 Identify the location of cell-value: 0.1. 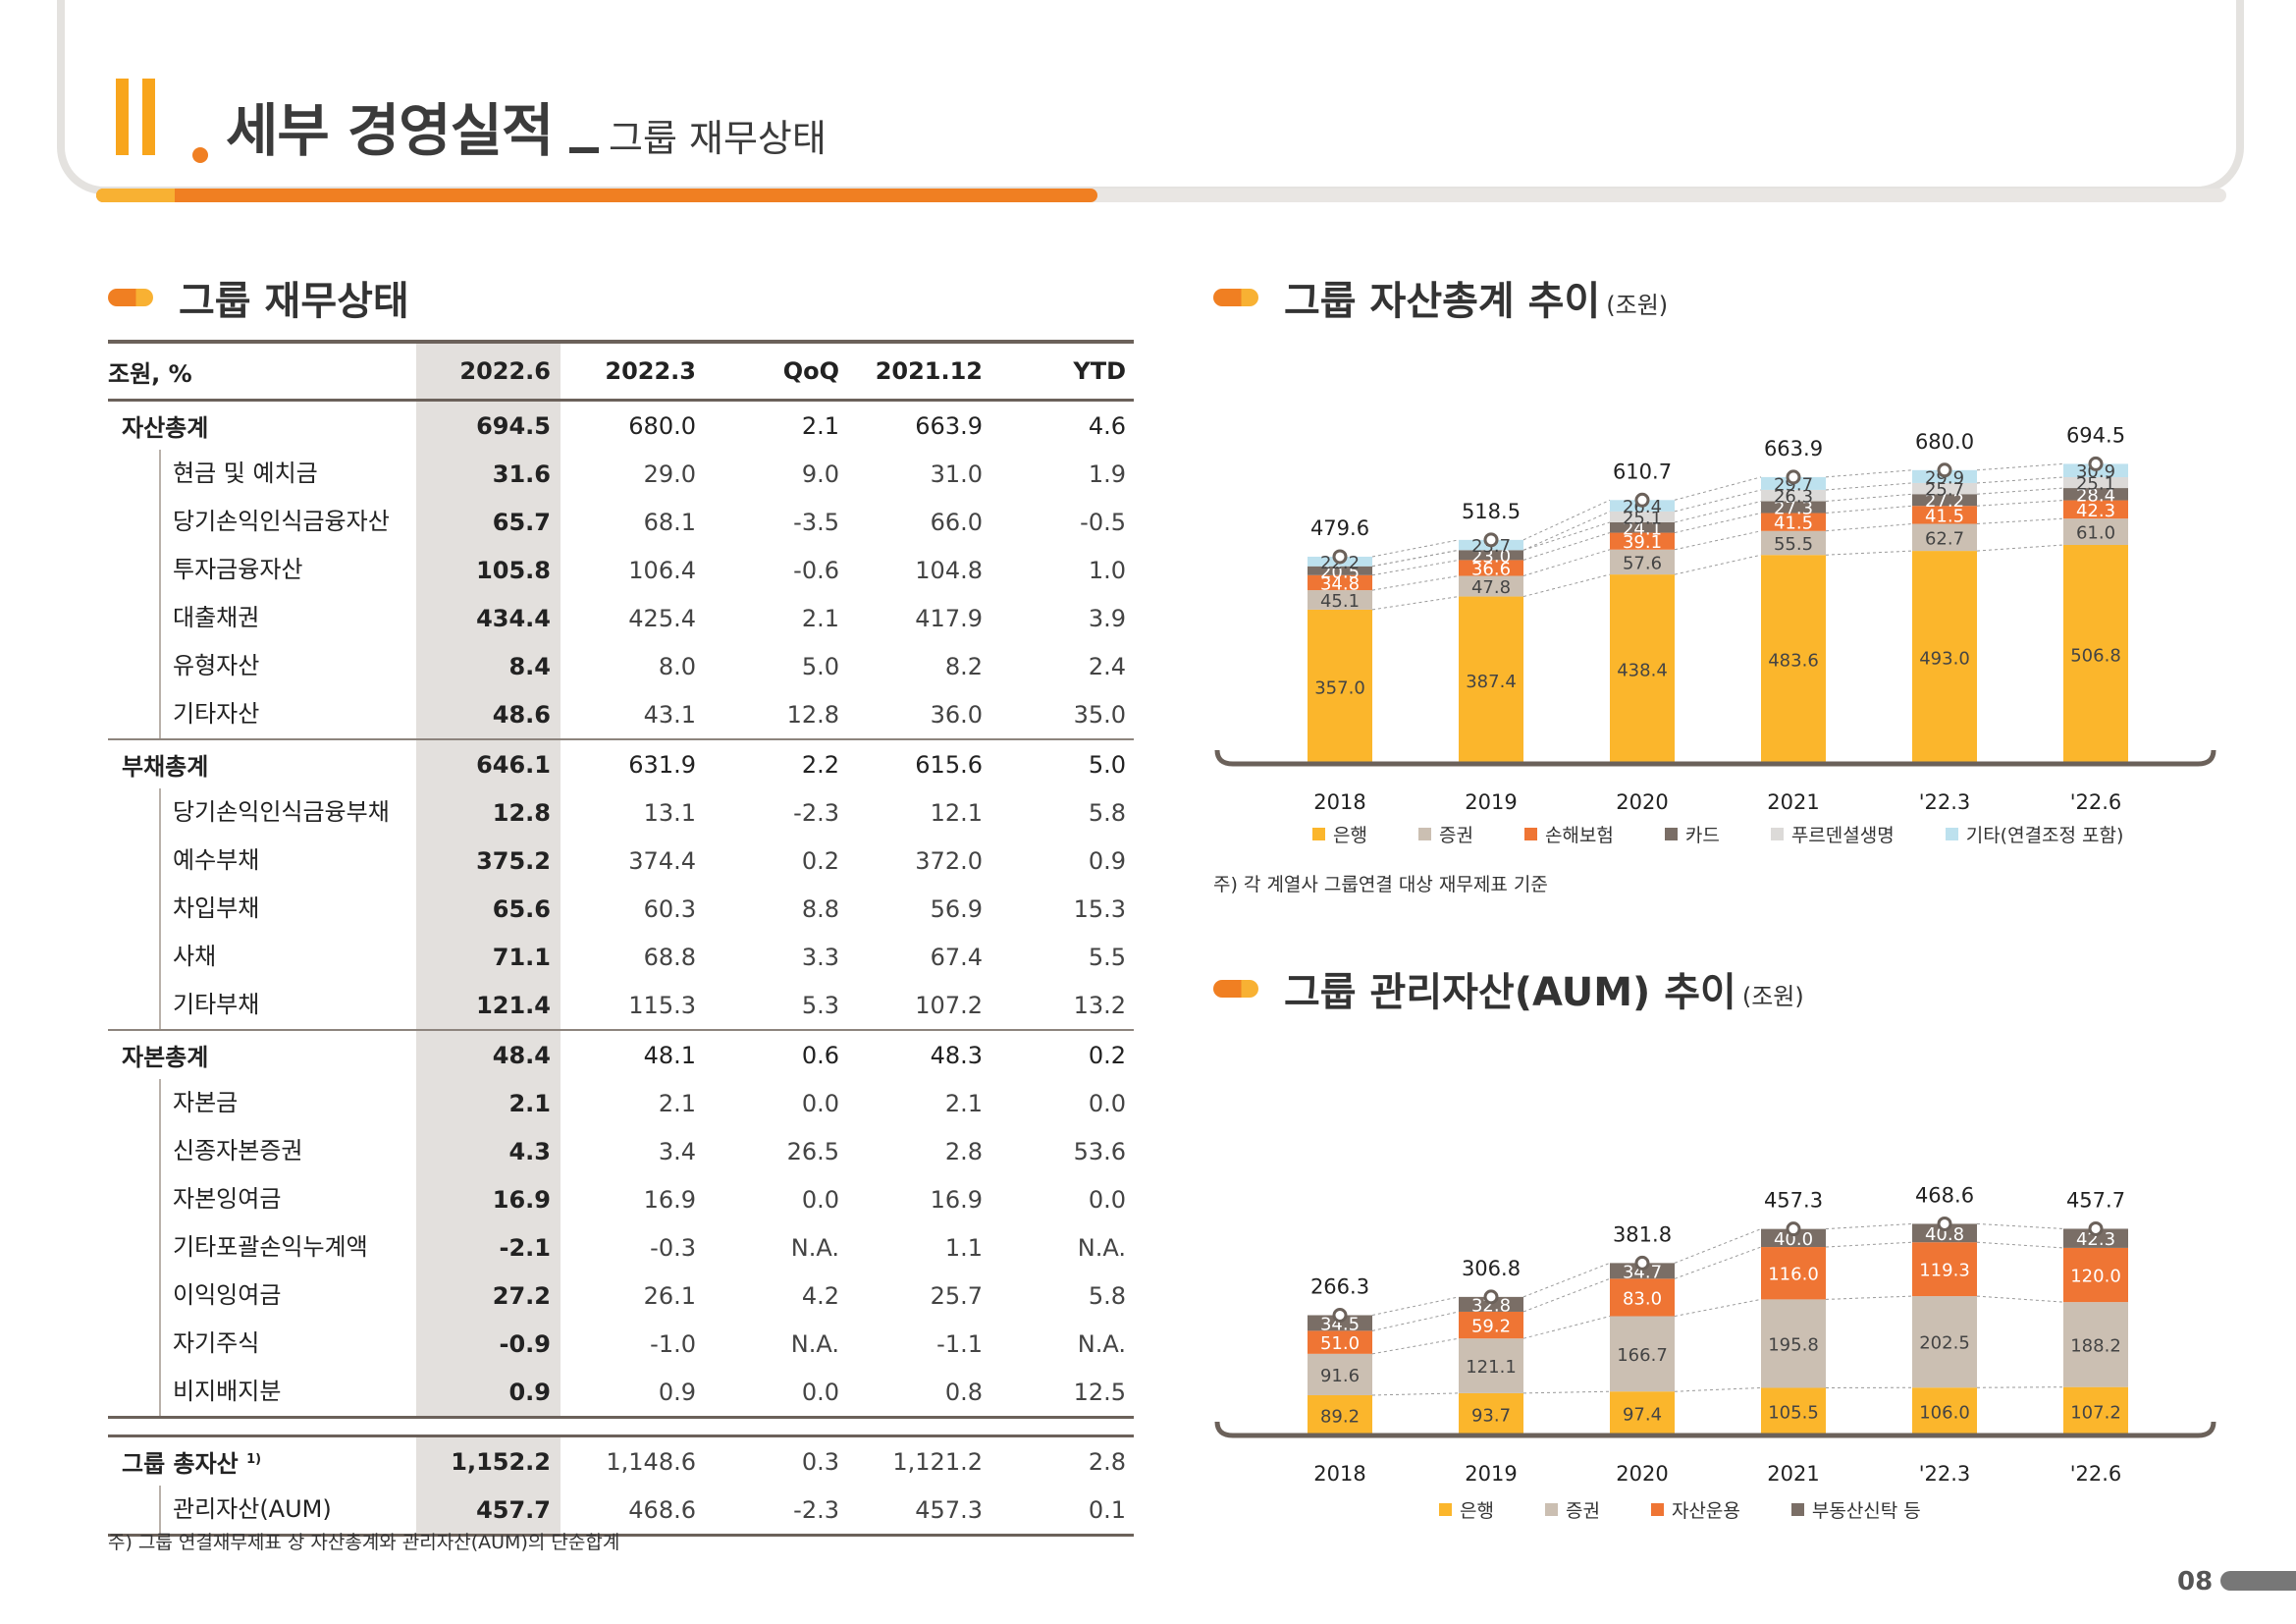
(1062, 1511).